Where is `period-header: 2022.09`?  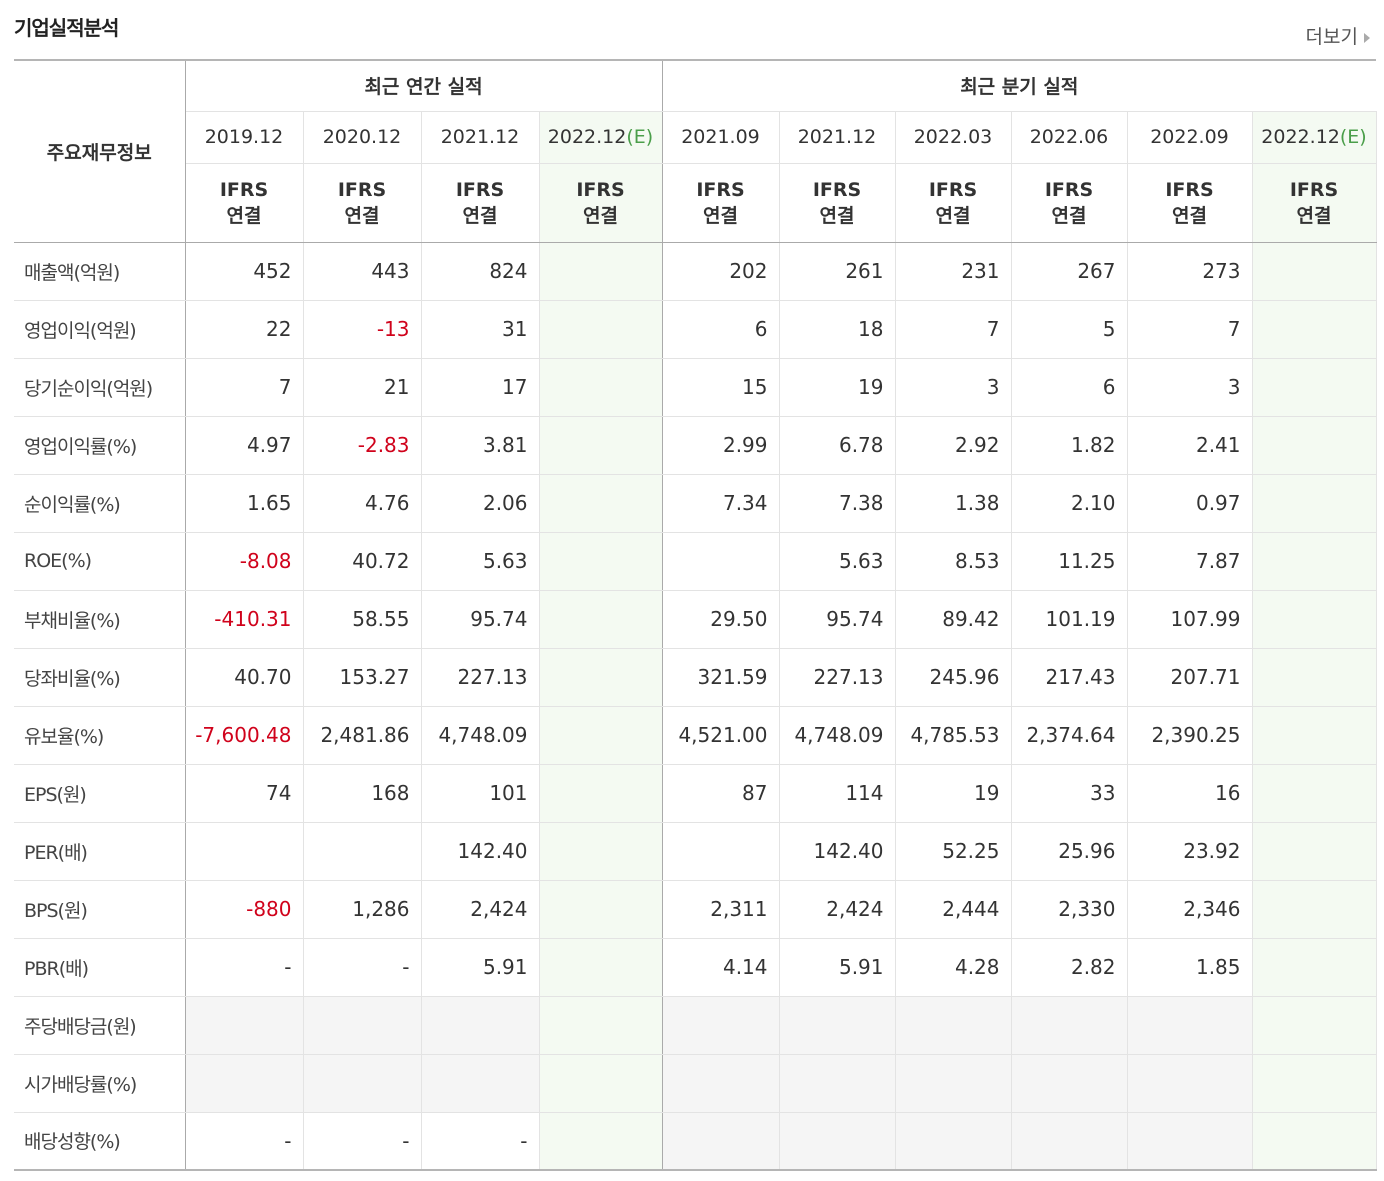 period-header: 2022.09 is located at coordinates (1190, 137).